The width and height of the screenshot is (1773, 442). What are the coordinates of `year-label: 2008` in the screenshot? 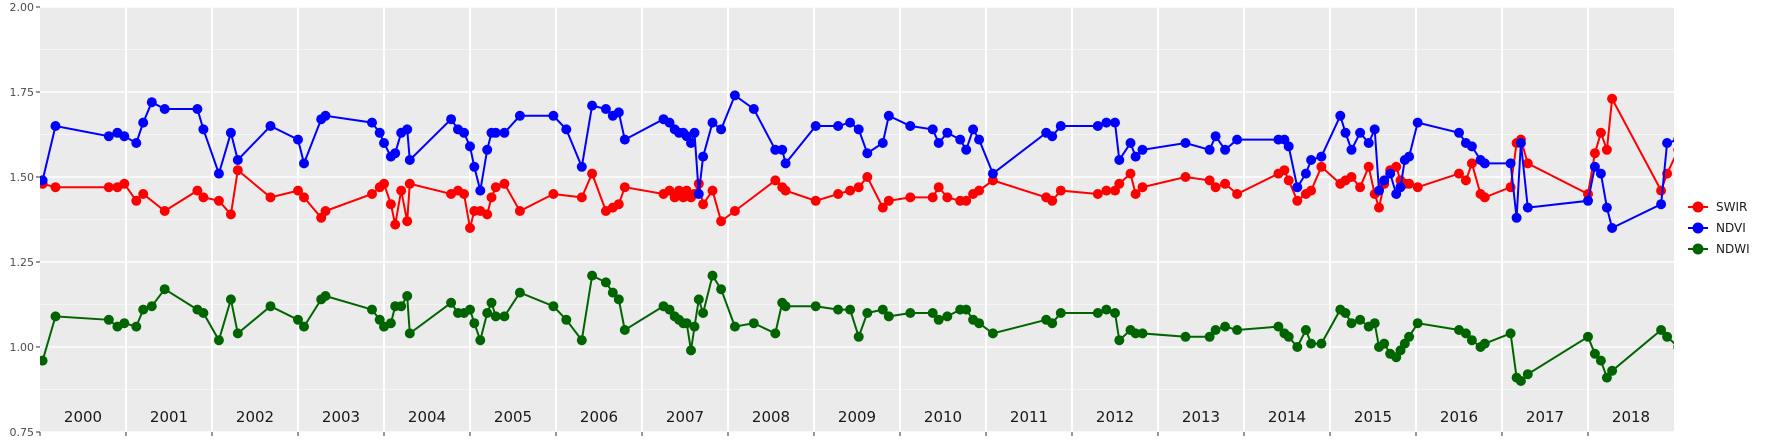 It's located at (771, 417).